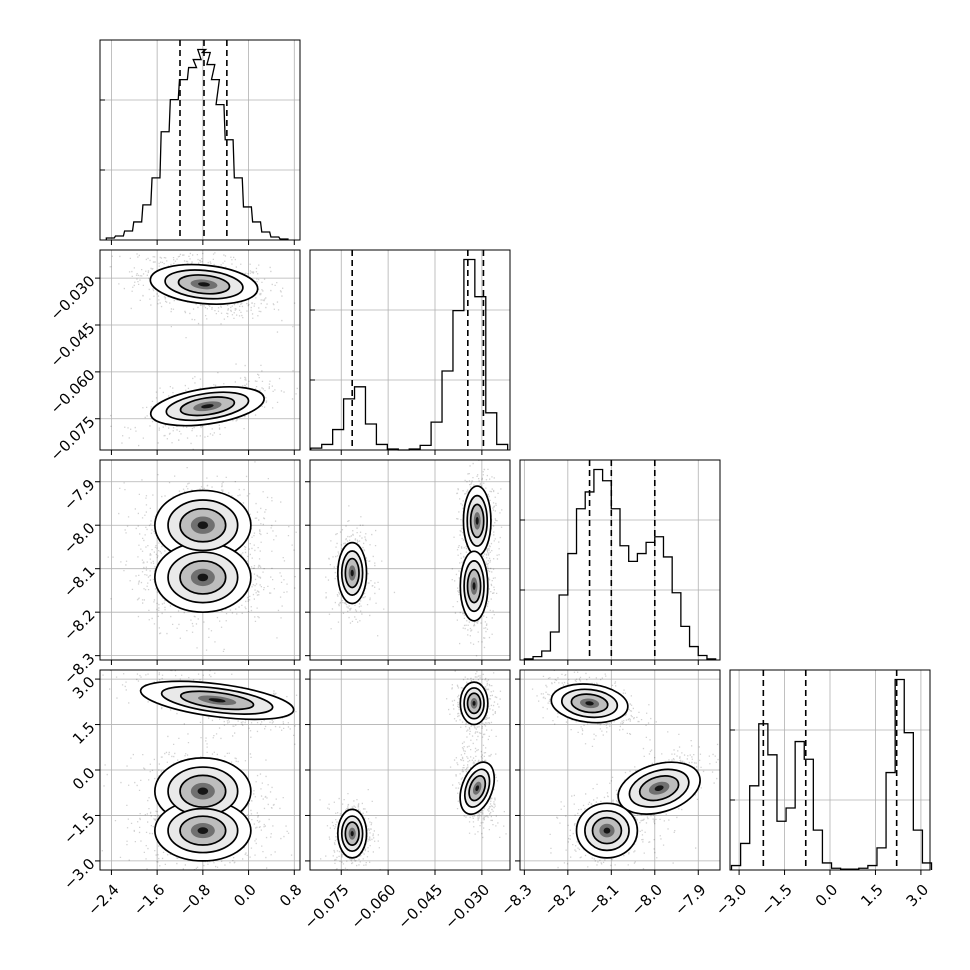  Describe the element at coordinates (73, 392) in the screenshot. I see `y-tick-label: −0.060` at that location.